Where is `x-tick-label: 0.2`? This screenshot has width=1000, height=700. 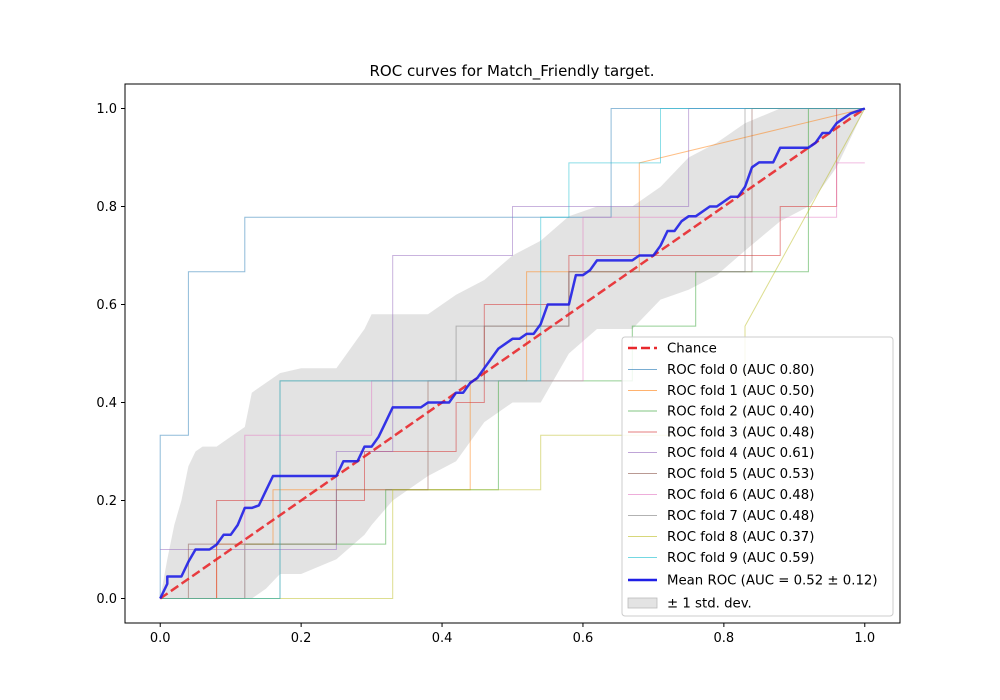
x-tick-label: 0.2 is located at coordinates (301, 638).